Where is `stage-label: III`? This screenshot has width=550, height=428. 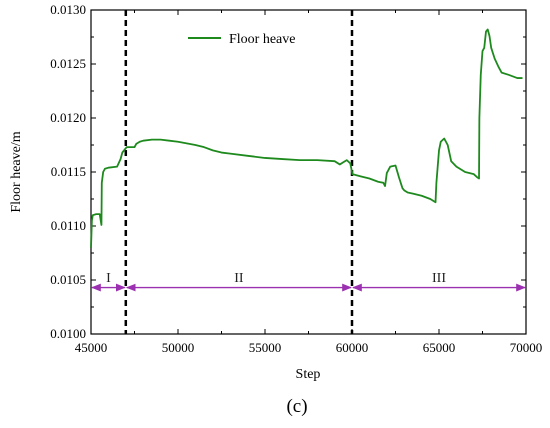 stage-label: III is located at coordinates (439, 278).